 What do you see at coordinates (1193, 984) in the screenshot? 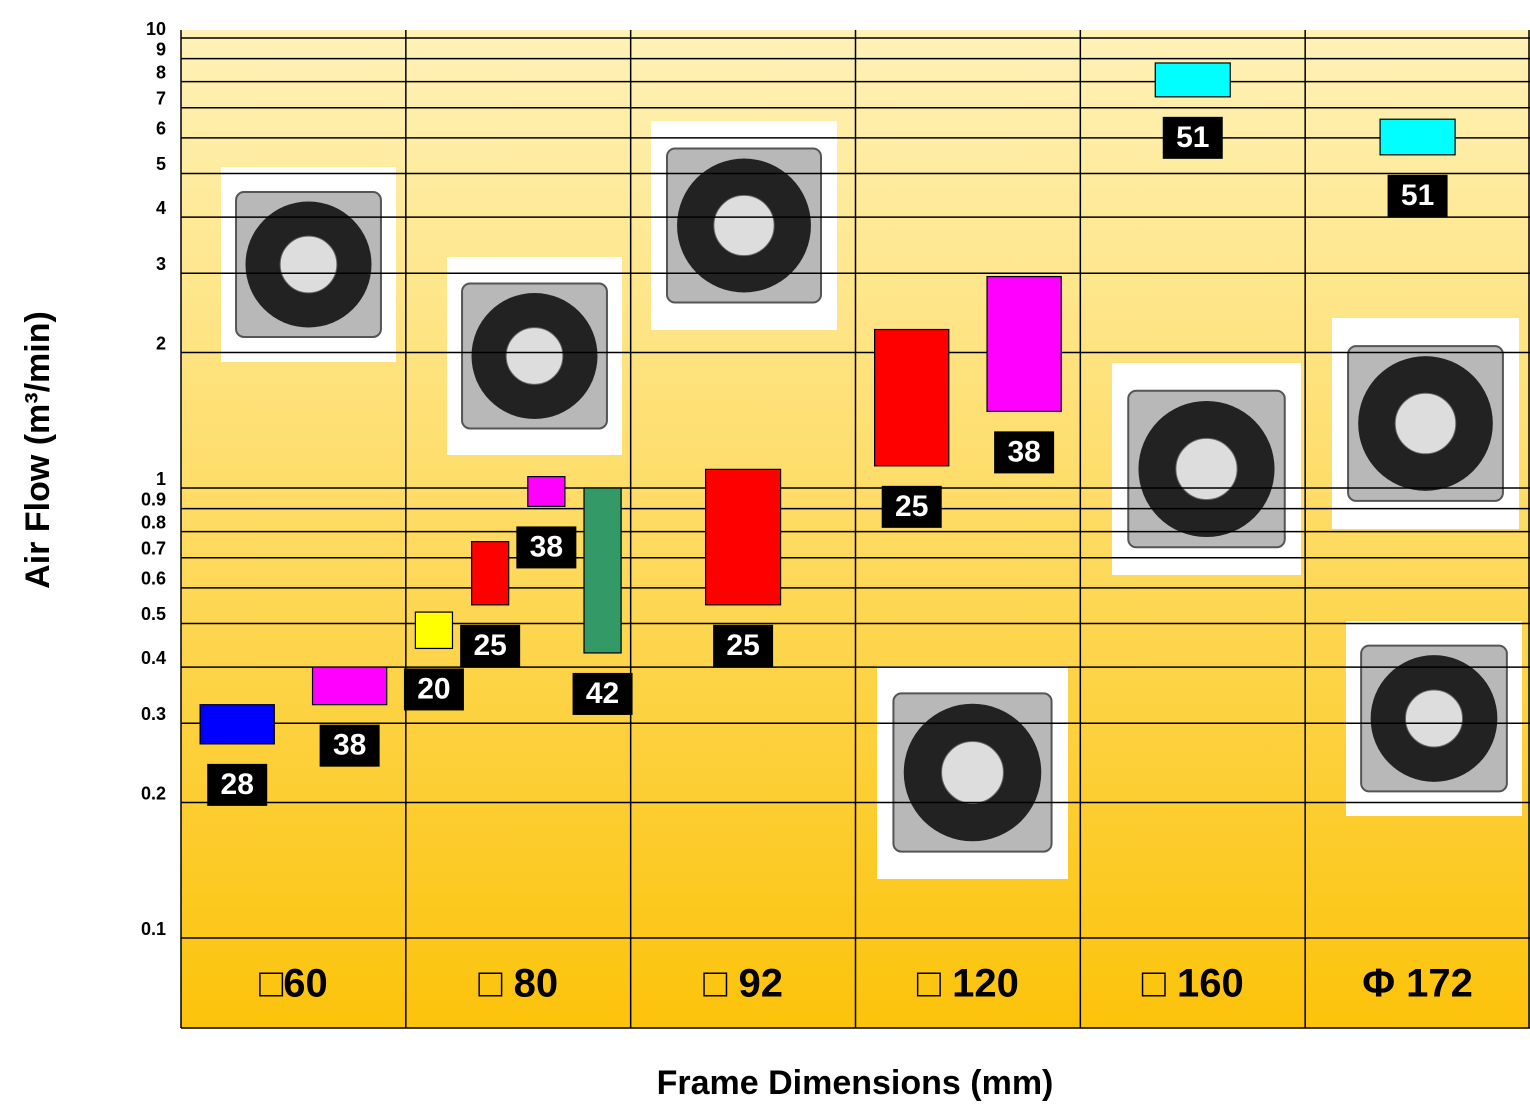
I see `category-label: □ 160` at bounding box center [1193, 984].